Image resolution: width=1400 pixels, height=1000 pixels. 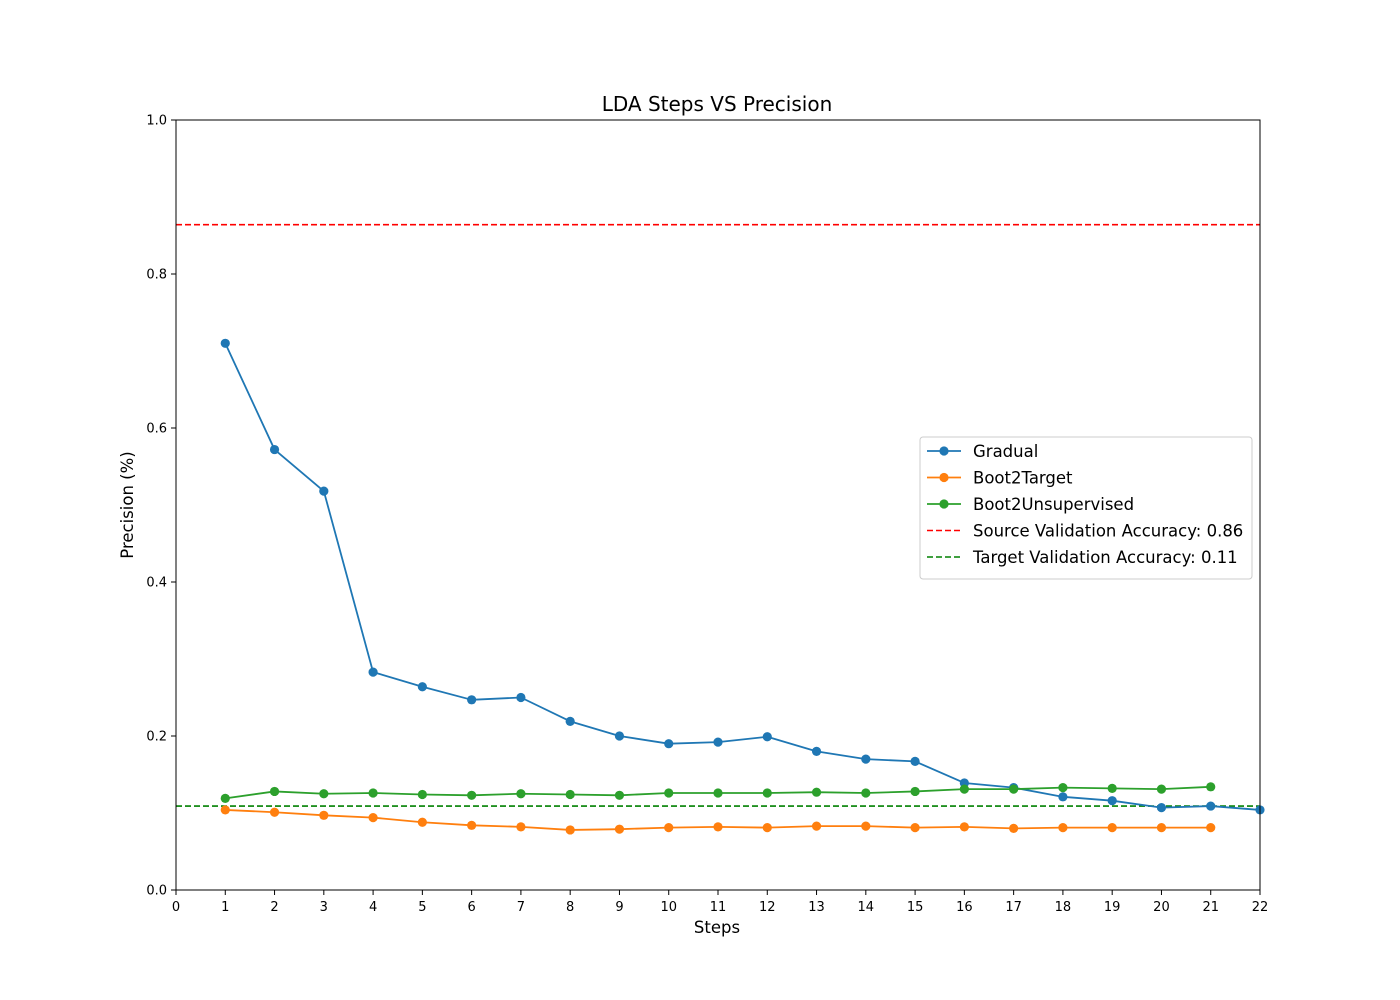 I want to click on y-axis-title: Precision (%), so click(x=127, y=504).